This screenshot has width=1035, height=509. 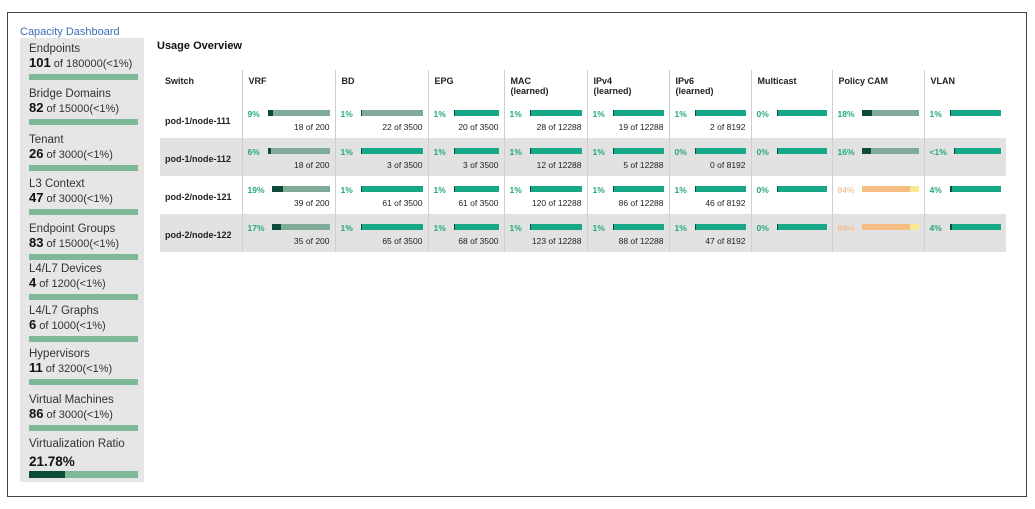 What do you see at coordinates (288, 85) in the screenshot?
I see `column-header: VRF` at bounding box center [288, 85].